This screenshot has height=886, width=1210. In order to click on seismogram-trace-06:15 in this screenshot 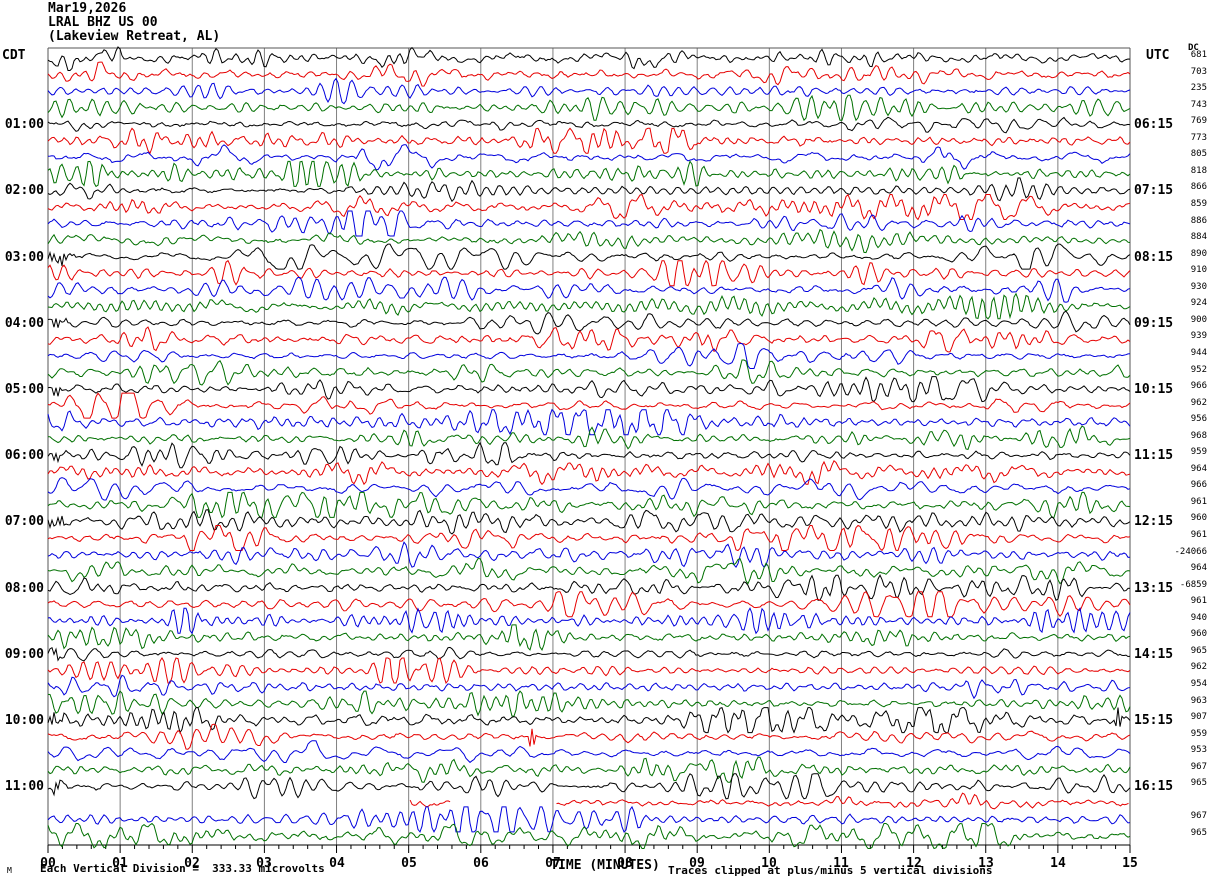, I will do `click(589, 472)`.